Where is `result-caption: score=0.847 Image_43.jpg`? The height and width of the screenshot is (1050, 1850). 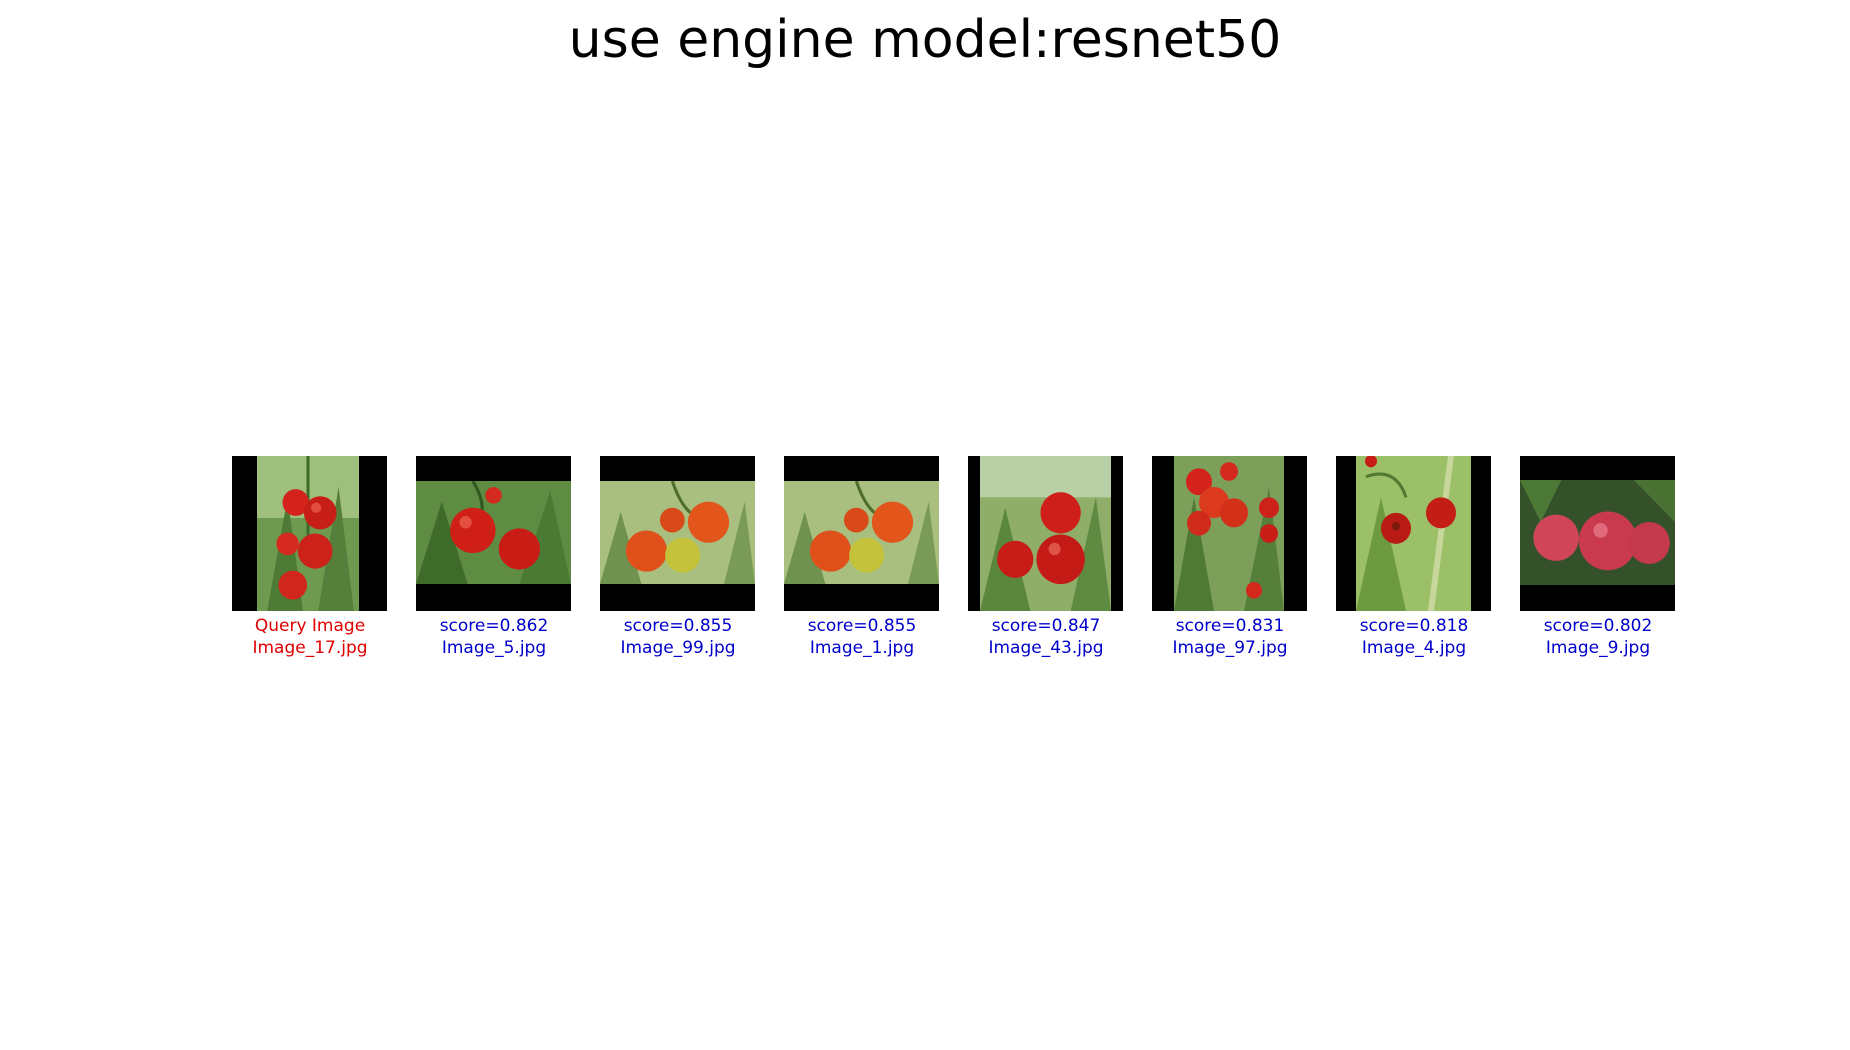
result-caption: score=0.847 Image_43.jpg is located at coordinates (1046, 637).